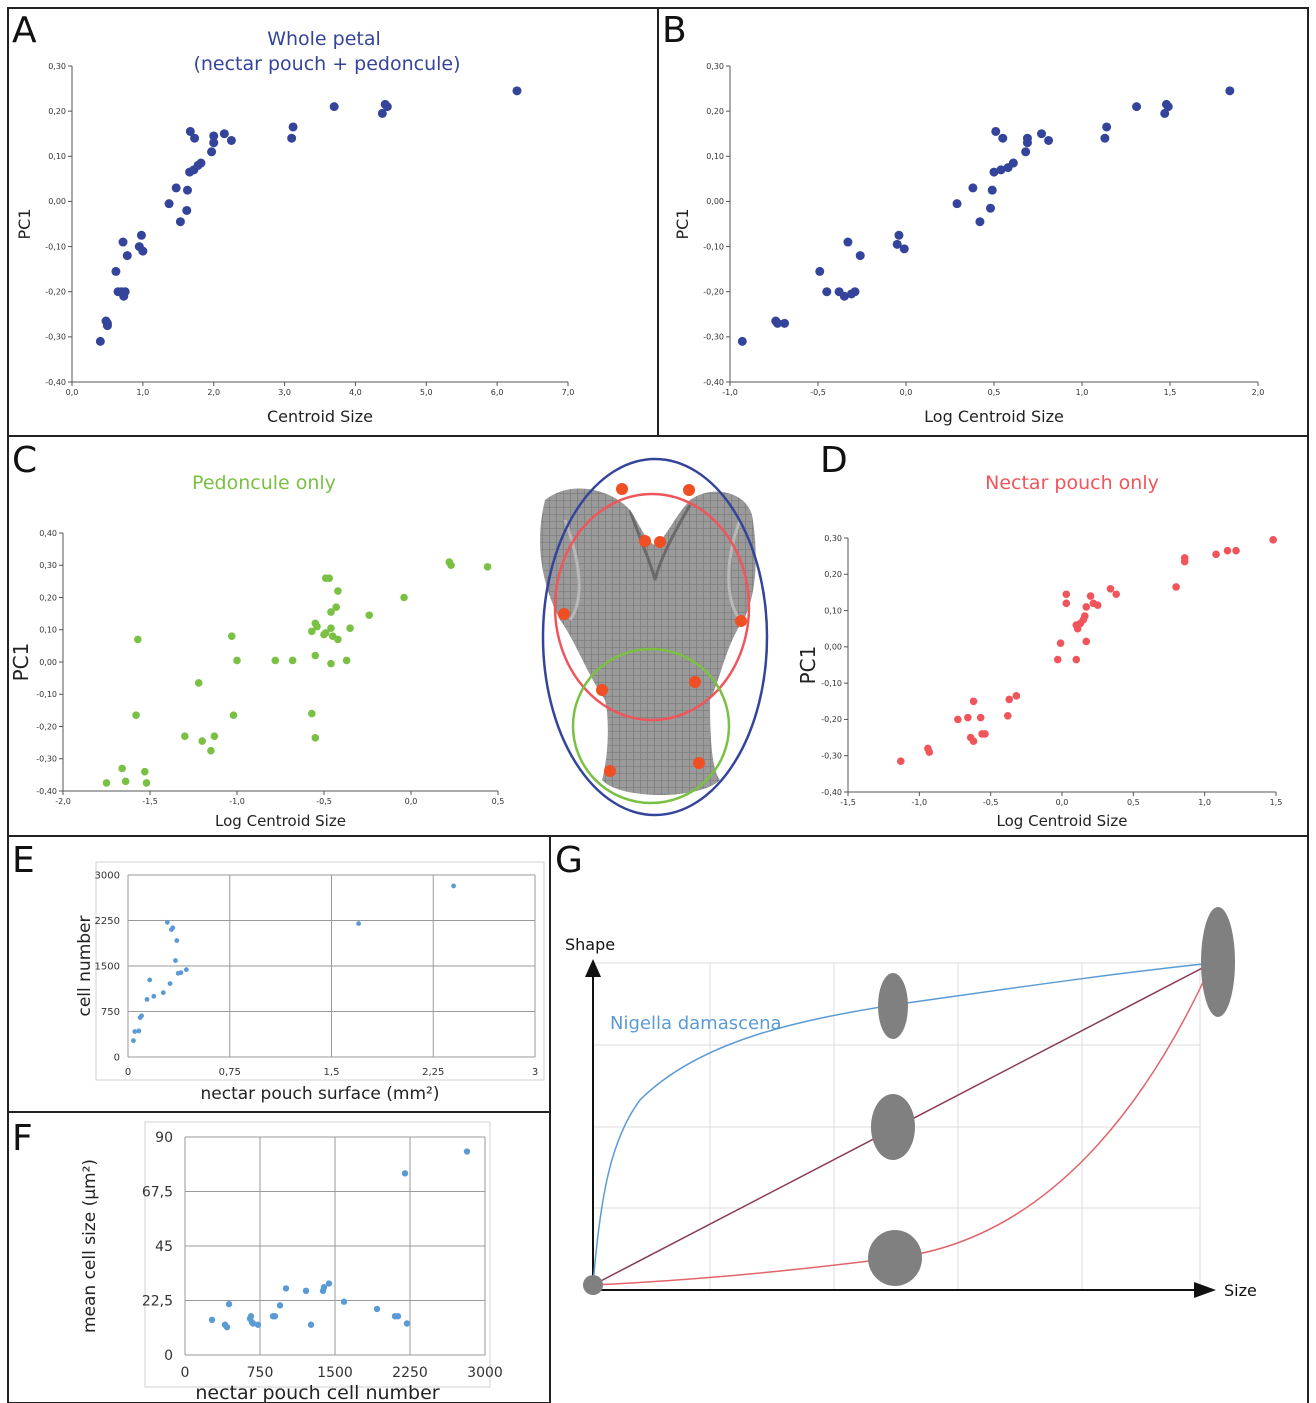 This screenshot has width=1316, height=1403. I want to click on x-tick-label: 0,5, so click(994, 392).